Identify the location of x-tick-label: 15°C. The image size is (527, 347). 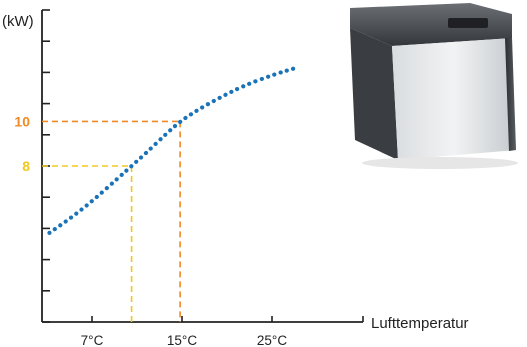
(182, 340).